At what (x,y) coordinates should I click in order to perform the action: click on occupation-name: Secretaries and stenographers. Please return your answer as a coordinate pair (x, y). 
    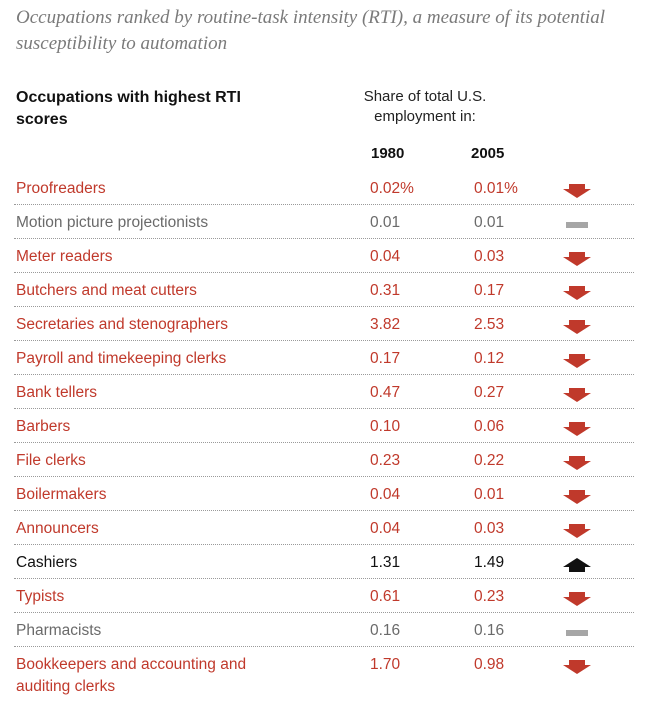
    Looking at the image, I should click on (122, 324).